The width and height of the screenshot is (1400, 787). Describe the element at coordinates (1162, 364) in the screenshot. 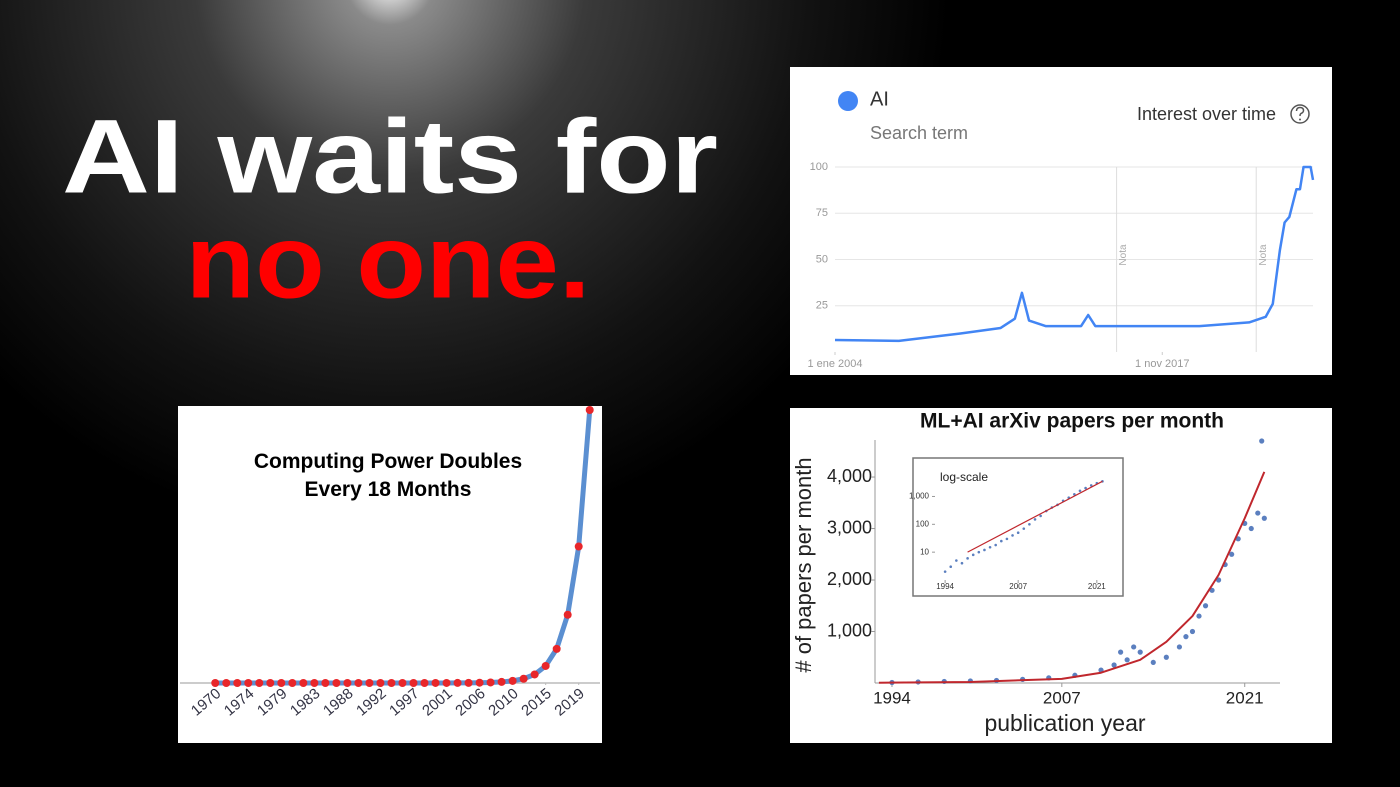

I see `x-tick-label: 1 nov 2017` at that location.